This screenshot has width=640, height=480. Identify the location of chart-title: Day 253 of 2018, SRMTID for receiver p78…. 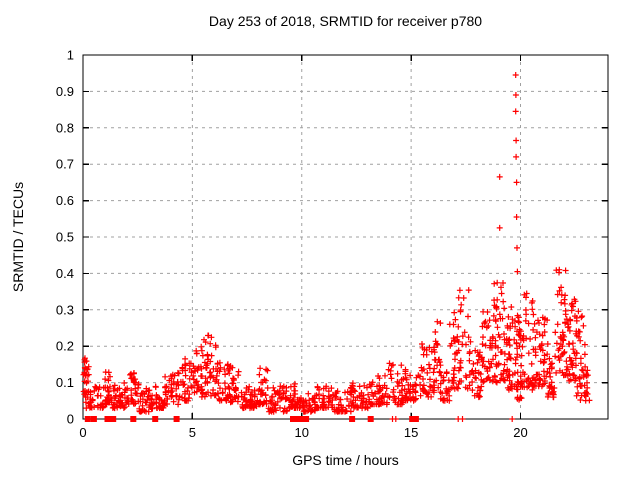
(345, 21).